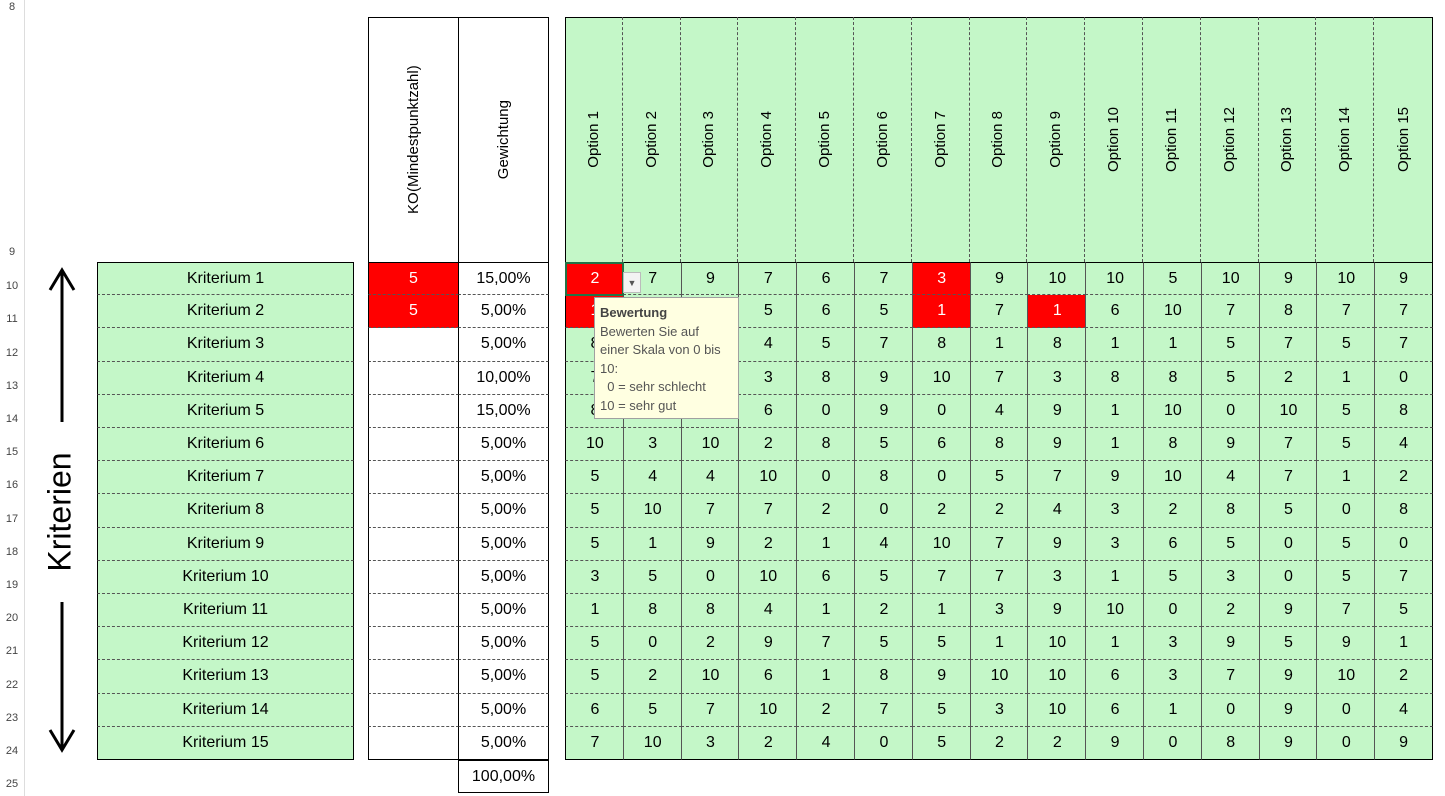 Image resolution: width=1445 pixels, height=796 pixels. Describe the element at coordinates (12, 286) in the screenshot. I see `row-number: 10` at that location.